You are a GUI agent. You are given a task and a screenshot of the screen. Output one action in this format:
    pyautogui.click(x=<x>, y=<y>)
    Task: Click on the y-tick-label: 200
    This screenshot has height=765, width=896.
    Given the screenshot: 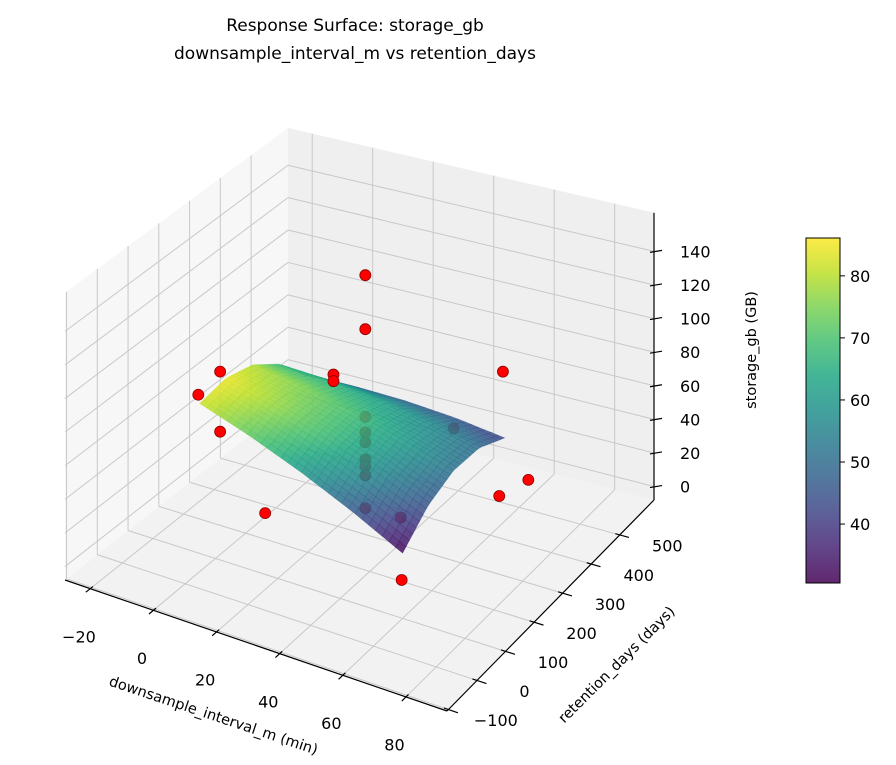 What is the action you would take?
    pyautogui.click(x=581, y=633)
    